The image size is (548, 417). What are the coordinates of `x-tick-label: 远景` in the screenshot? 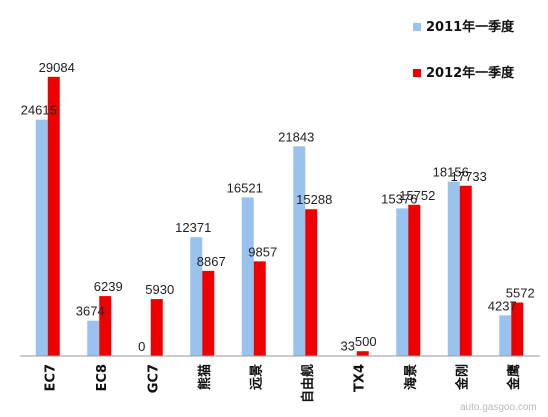 It's located at (256, 377).